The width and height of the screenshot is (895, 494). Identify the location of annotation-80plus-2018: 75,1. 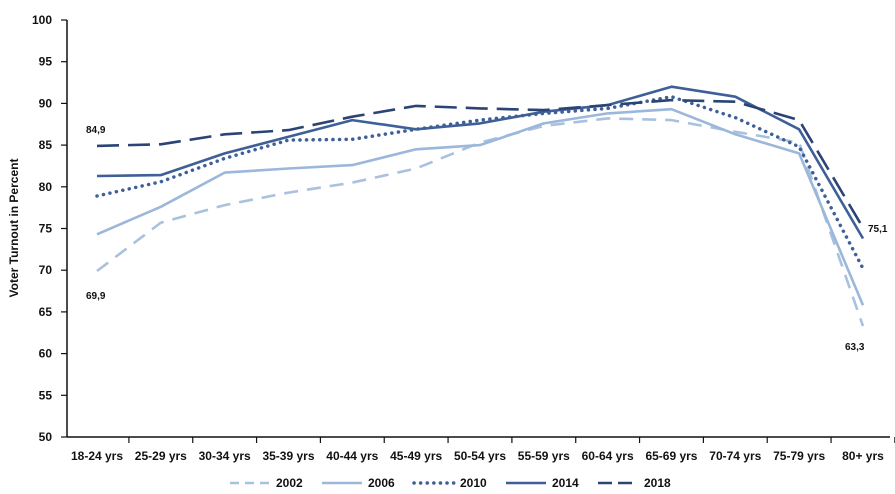
(878, 229).